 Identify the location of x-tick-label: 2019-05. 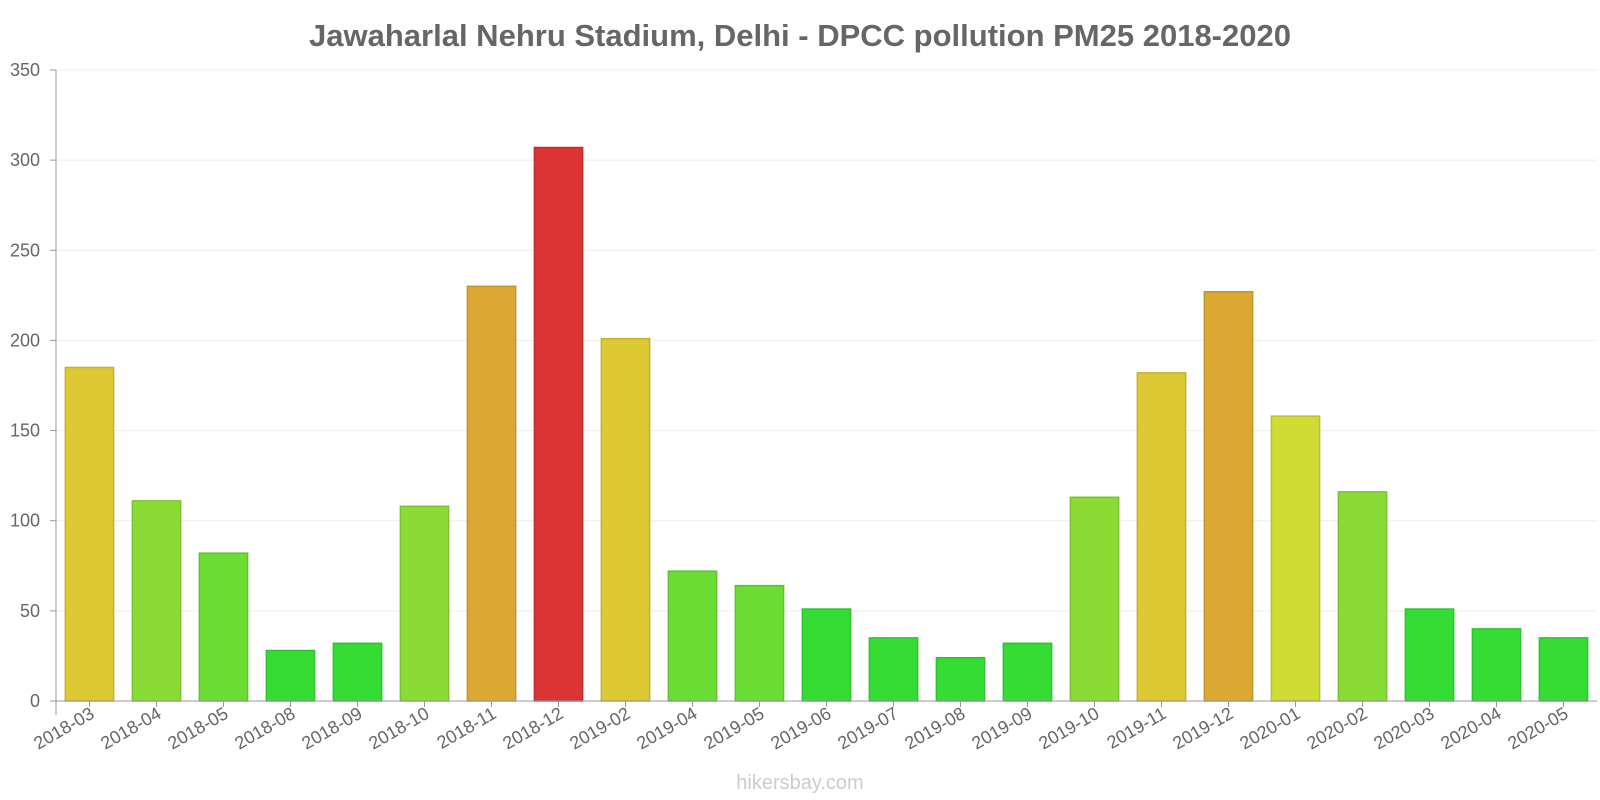
(733, 728).